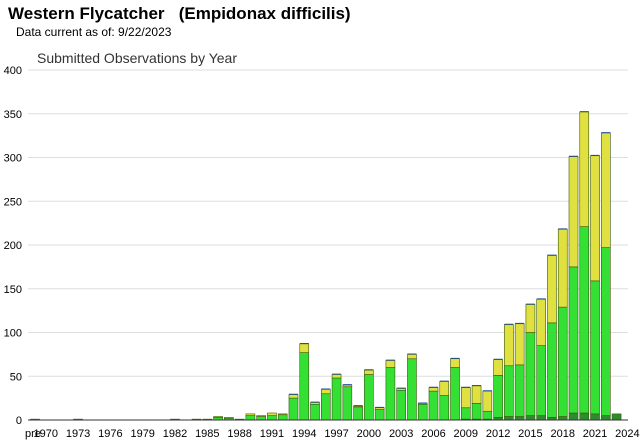  I want to click on y-tick-label: 50, so click(16, 377).